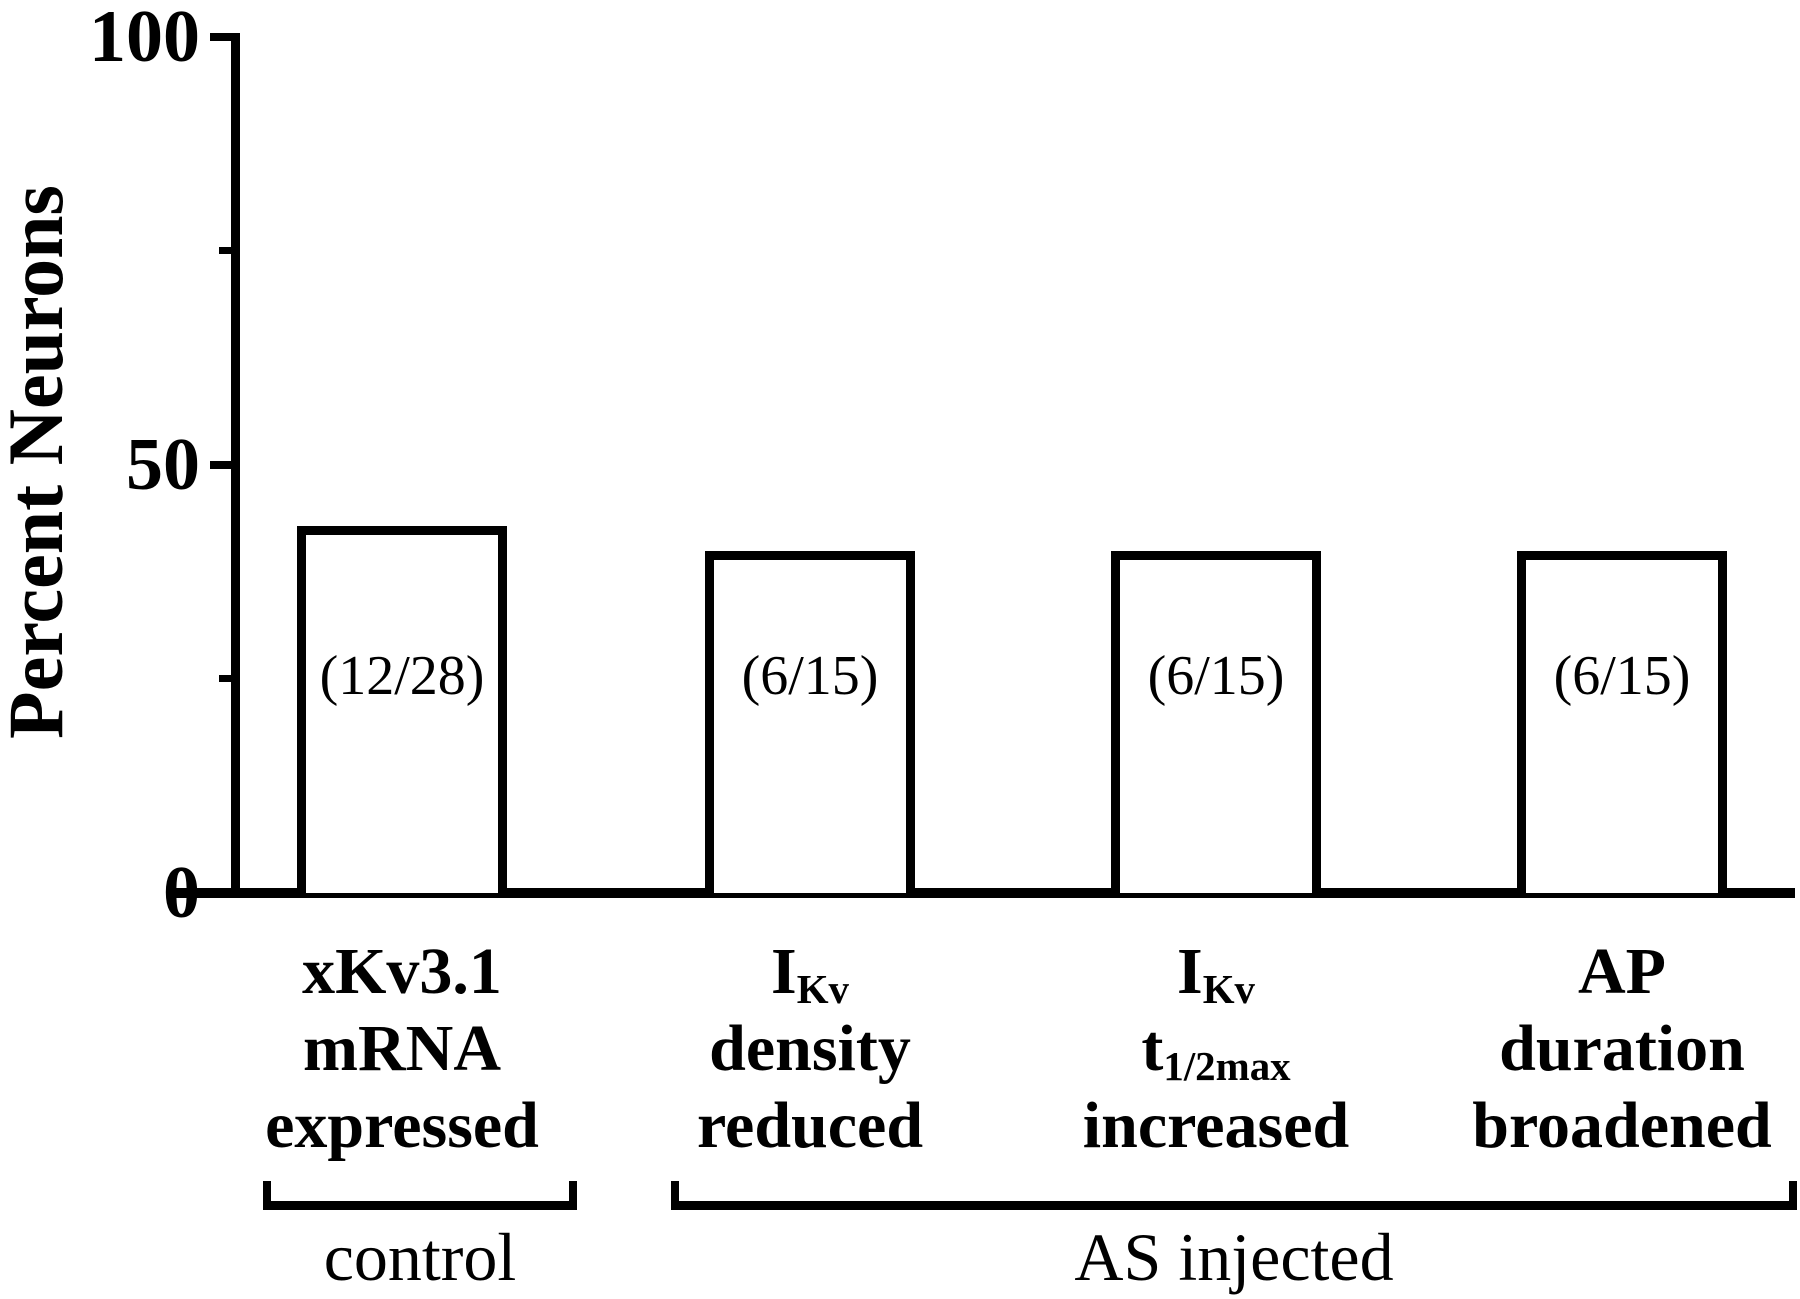 This screenshot has height=1299, width=1800. What do you see at coordinates (1622, 1048) in the screenshot?
I see `category-label: AP duration broadened` at bounding box center [1622, 1048].